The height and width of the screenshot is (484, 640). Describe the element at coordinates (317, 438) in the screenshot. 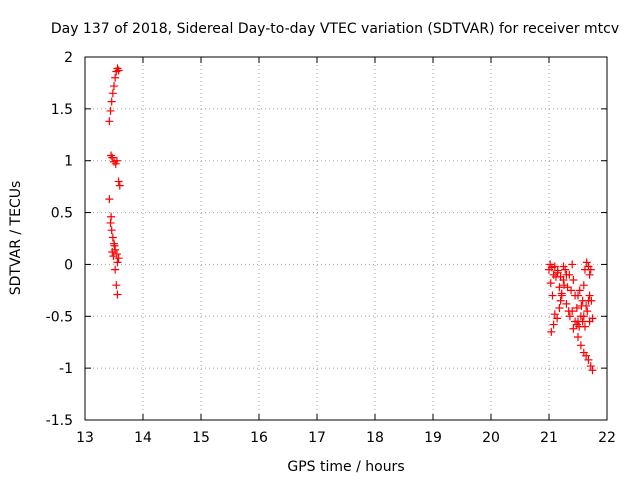

I see `x-tick-label: 17` at that location.